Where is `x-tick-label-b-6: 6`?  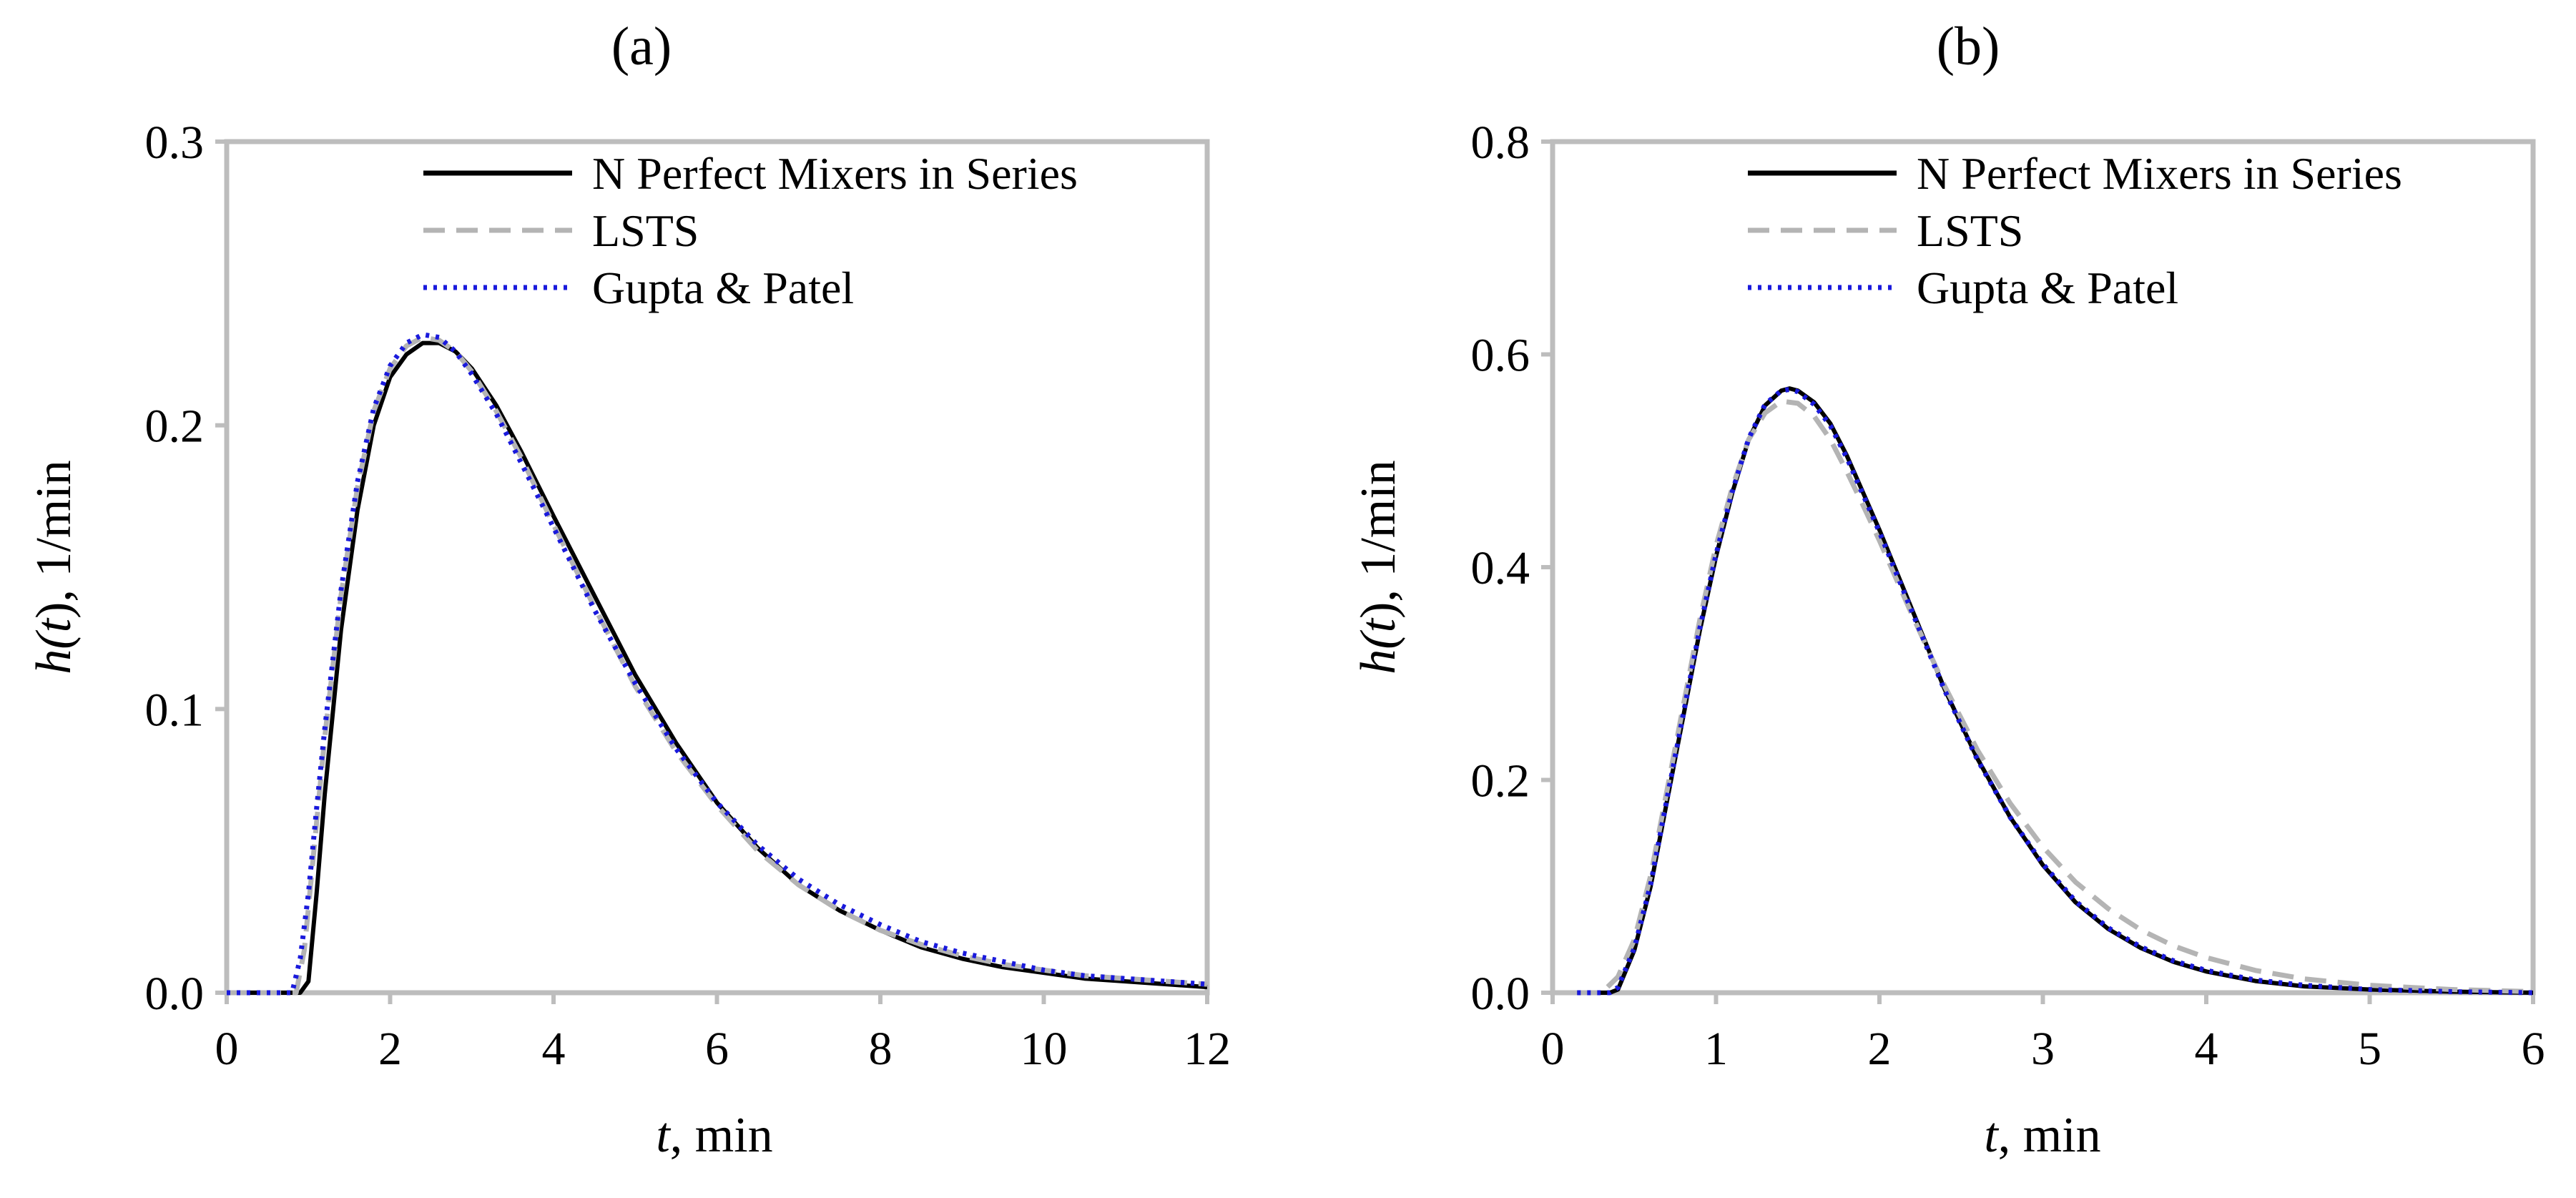 x-tick-label-b-6: 6 is located at coordinates (2534, 1049).